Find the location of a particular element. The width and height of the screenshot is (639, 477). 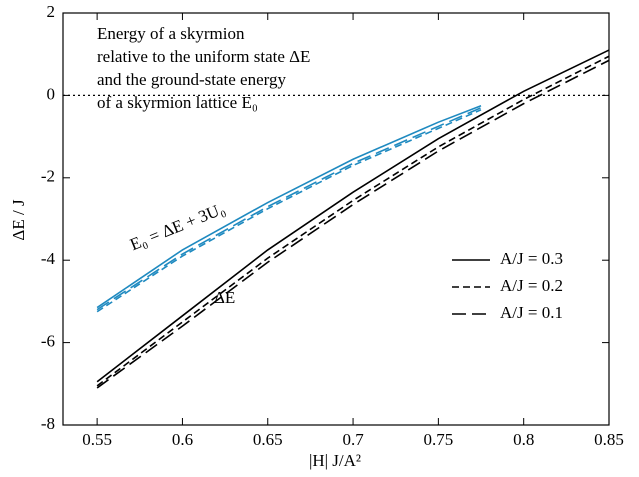

x-tick-label: 0.8 is located at coordinates (523, 439).